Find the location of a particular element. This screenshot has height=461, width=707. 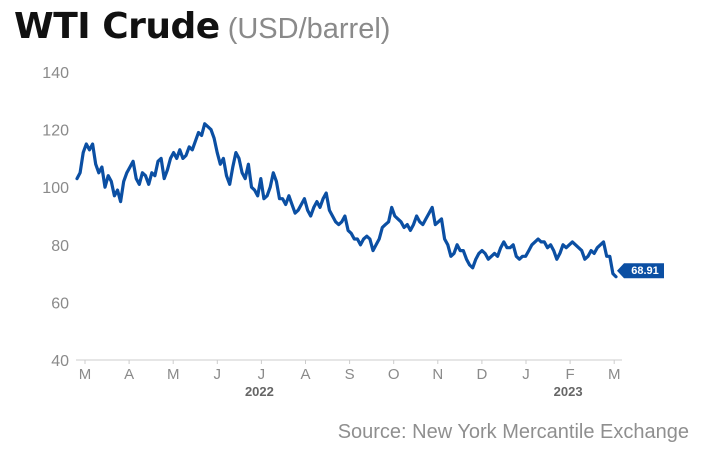

x-tick-label: S is located at coordinates (350, 374).